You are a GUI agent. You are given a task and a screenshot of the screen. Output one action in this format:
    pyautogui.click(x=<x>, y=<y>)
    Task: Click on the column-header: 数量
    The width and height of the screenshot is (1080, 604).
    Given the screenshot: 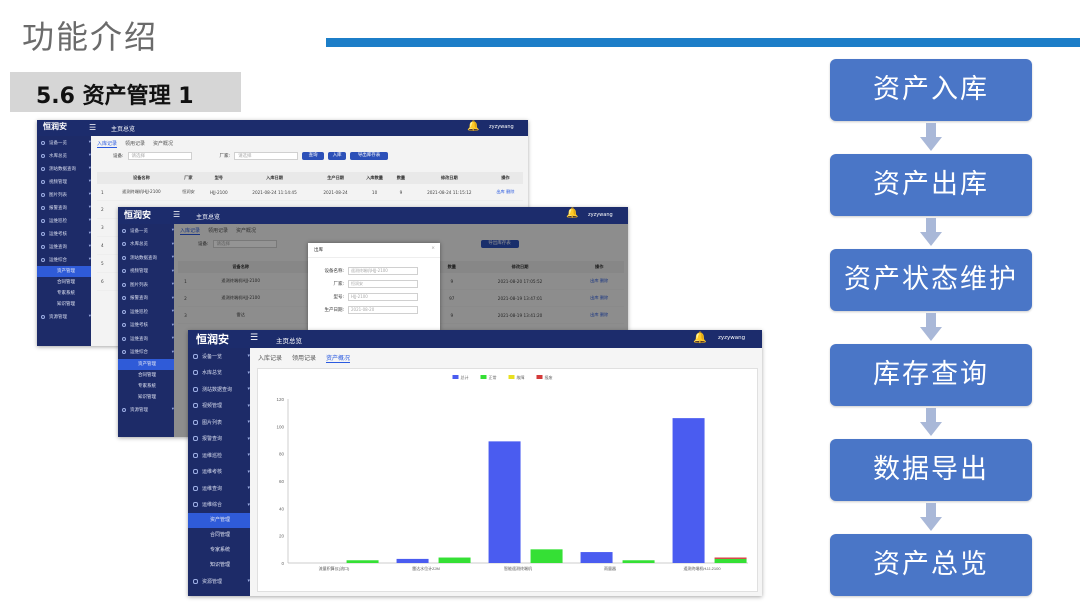 What is the action you would take?
    pyautogui.click(x=451, y=267)
    